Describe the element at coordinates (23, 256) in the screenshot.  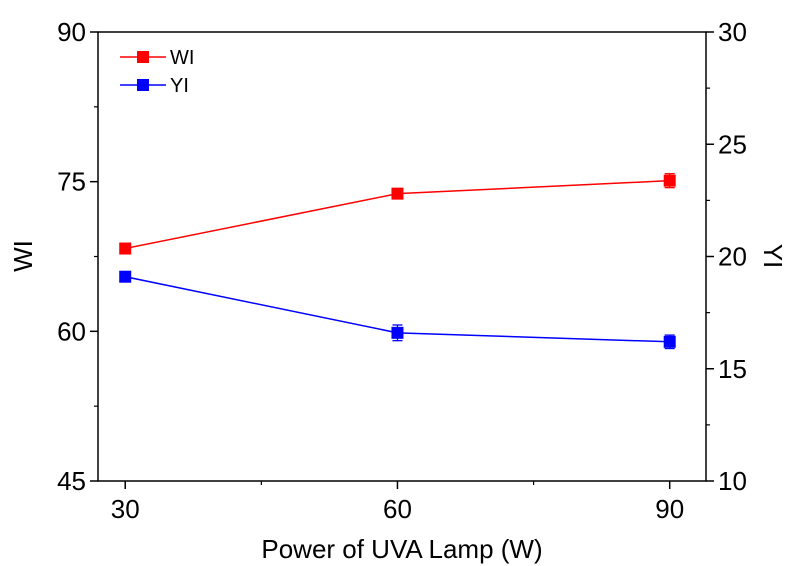
I see `y-axis-title-left: WI` at that location.